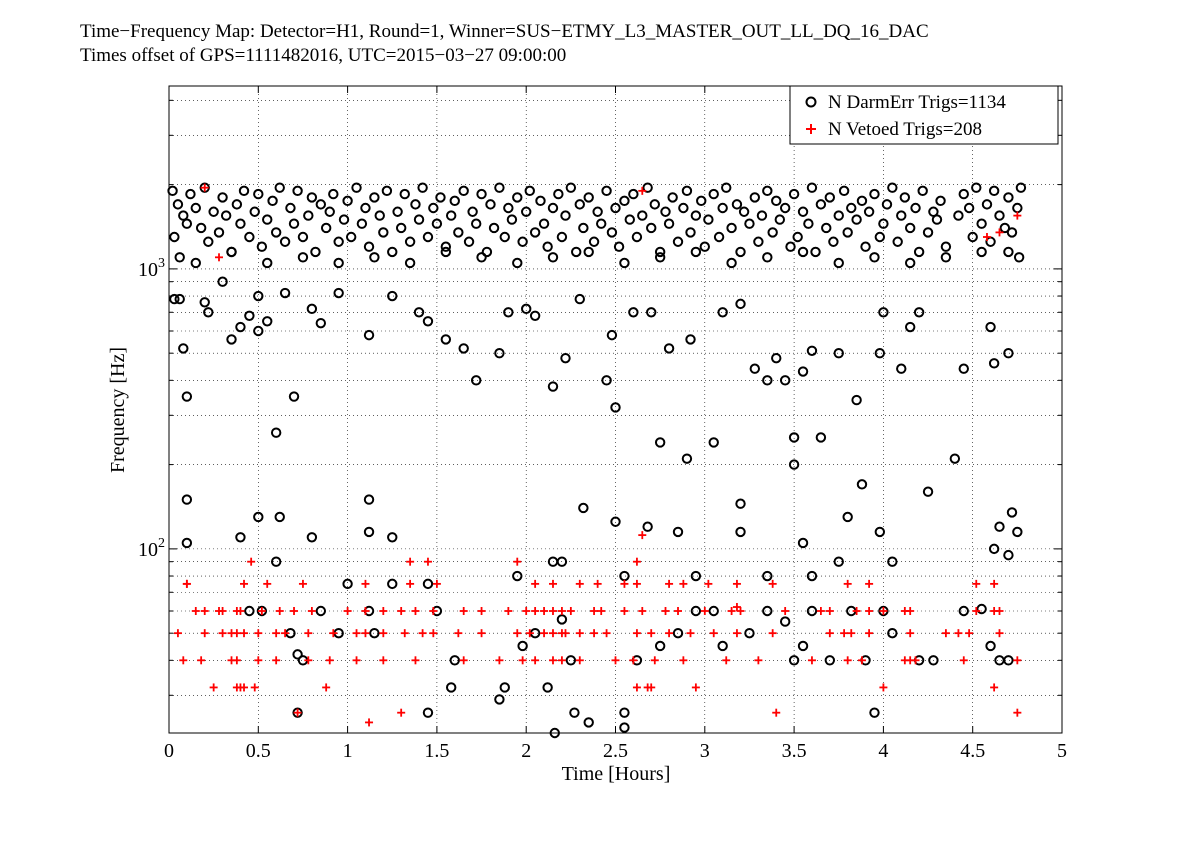  What do you see at coordinates (924, 115) in the screenshot?
I see `legend-box` at bounding box center [924, 115].